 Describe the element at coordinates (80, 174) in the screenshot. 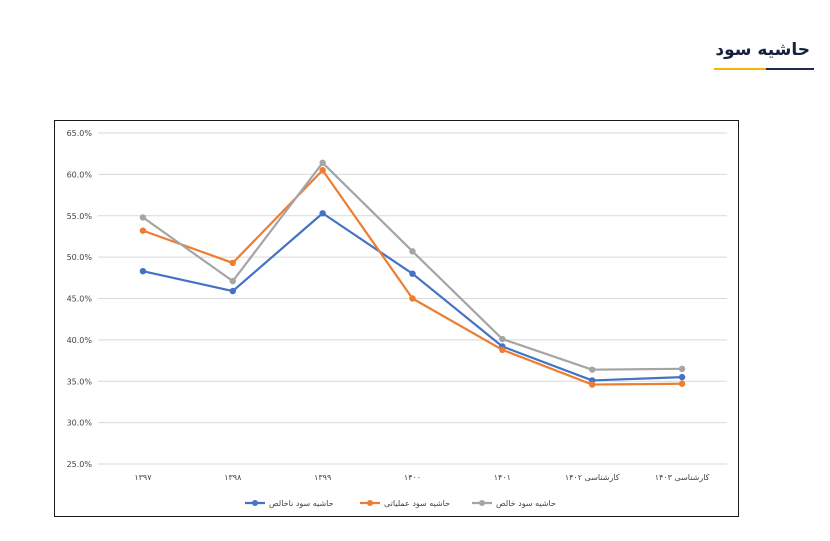

I see `y-tick-label: 60.0%` at that location.